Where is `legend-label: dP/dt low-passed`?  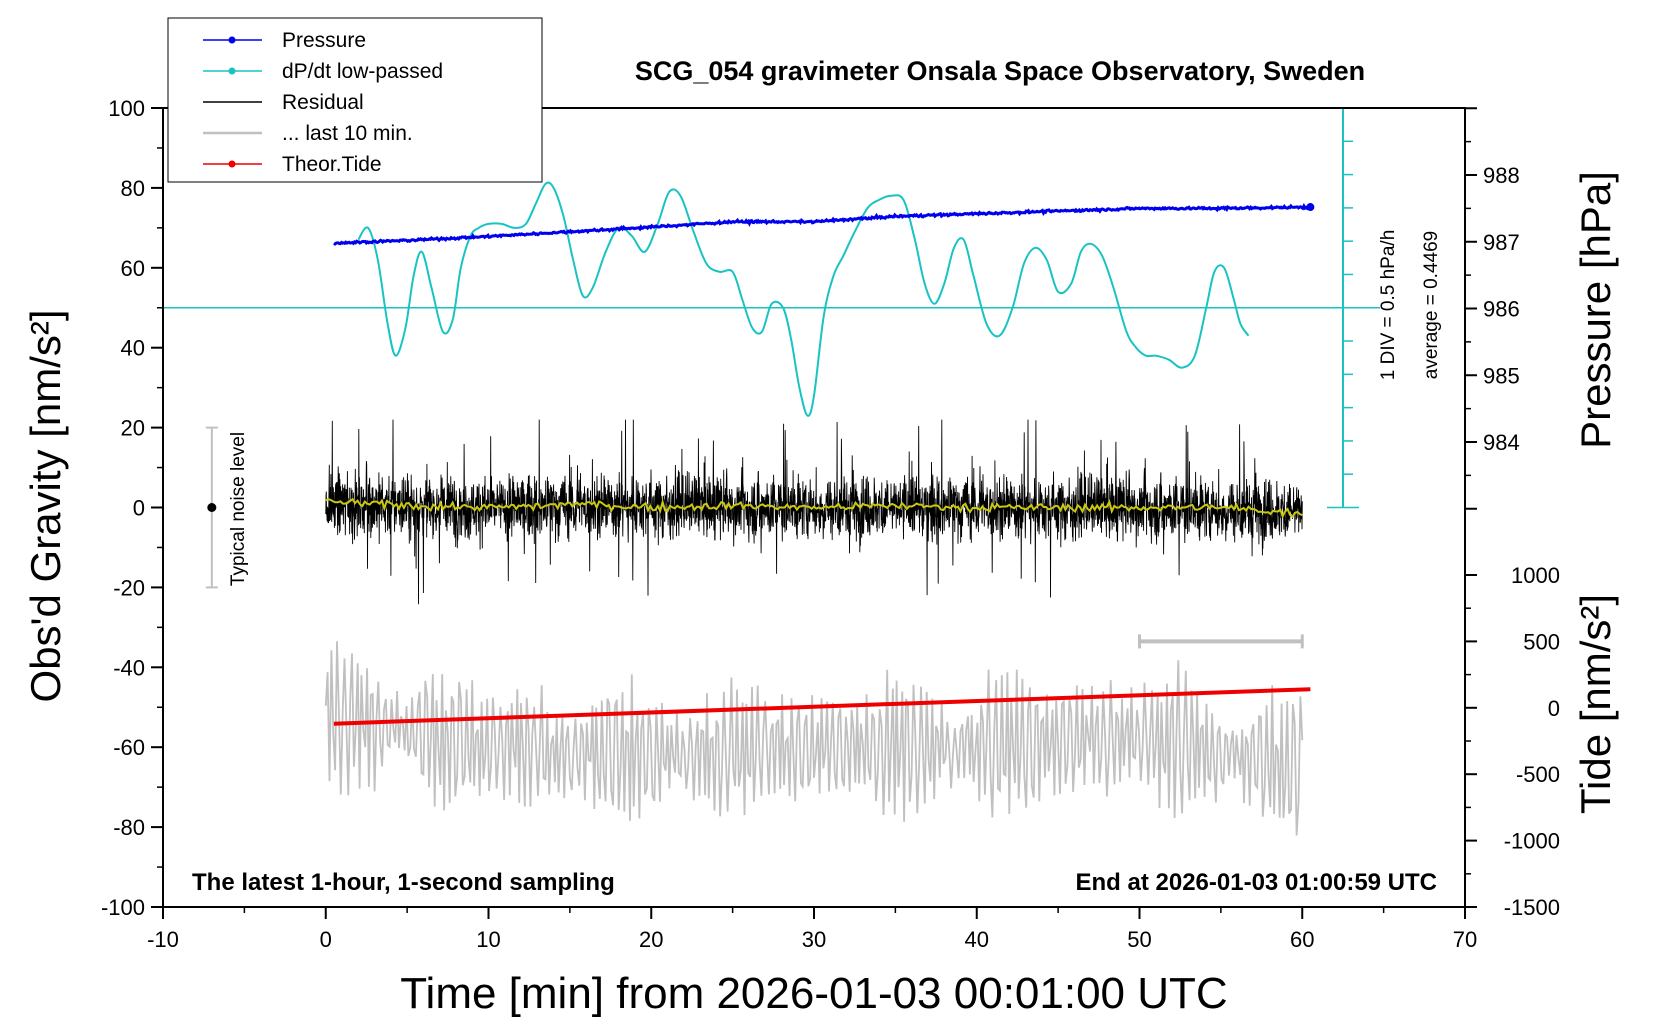
legend-label: dP/dt low-passed is located at coordinates (362, 71).